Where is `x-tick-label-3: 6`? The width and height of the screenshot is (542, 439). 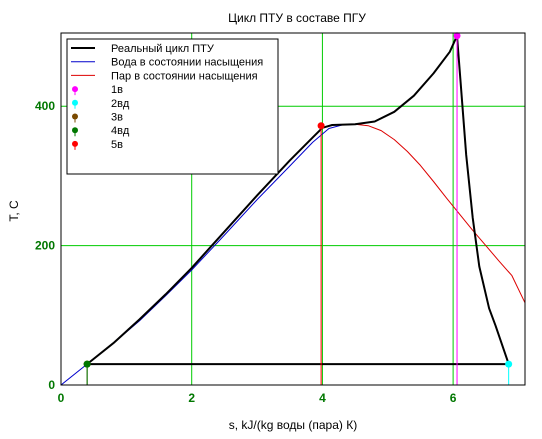 x-tick-label-3: 6 is located at coordinates (453, 398).